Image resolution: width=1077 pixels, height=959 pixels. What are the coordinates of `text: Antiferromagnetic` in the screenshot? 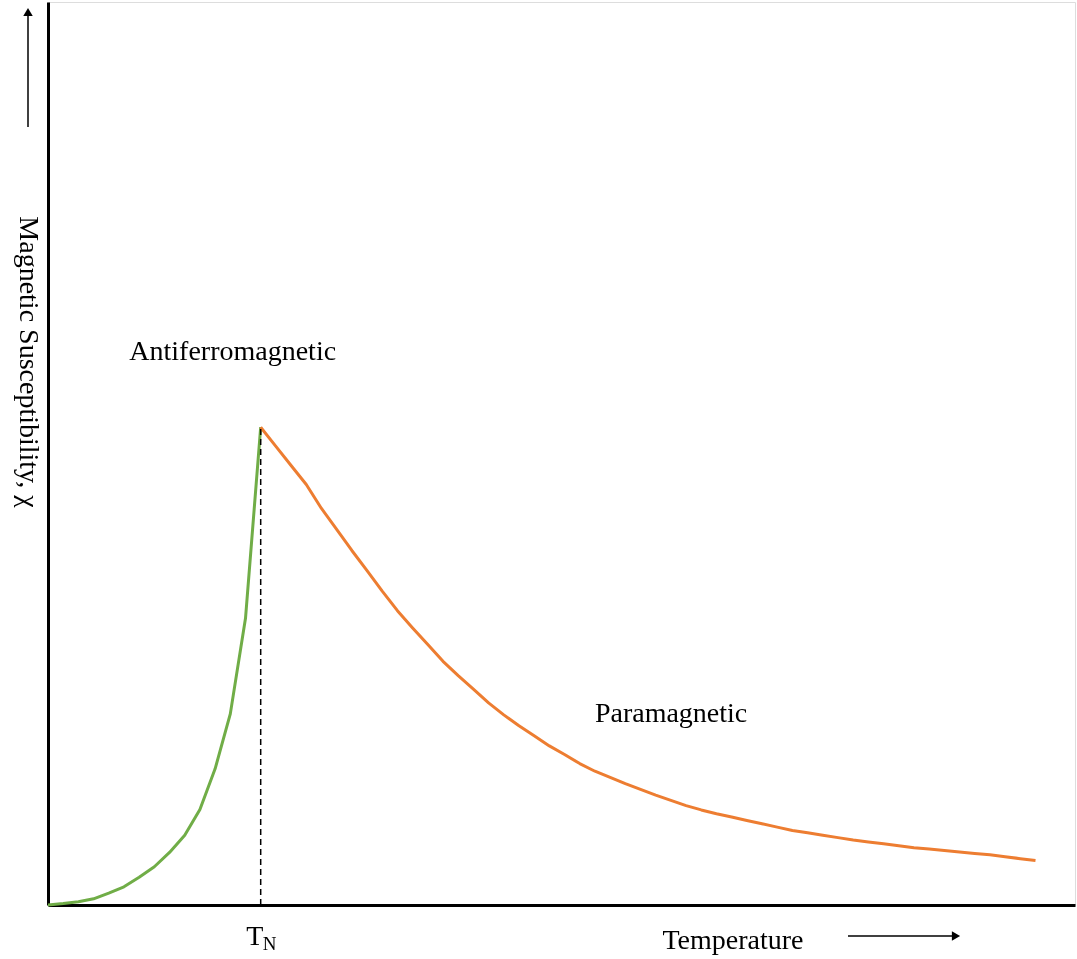 It's located at (233, 351).